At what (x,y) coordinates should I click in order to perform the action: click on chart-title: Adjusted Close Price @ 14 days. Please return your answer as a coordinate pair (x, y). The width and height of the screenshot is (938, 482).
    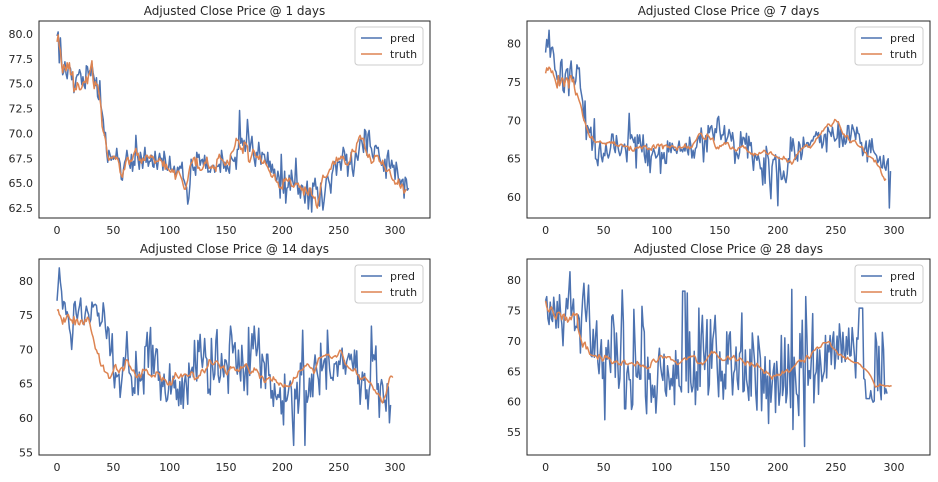
    Looking at the image, I should click on (234, 249).